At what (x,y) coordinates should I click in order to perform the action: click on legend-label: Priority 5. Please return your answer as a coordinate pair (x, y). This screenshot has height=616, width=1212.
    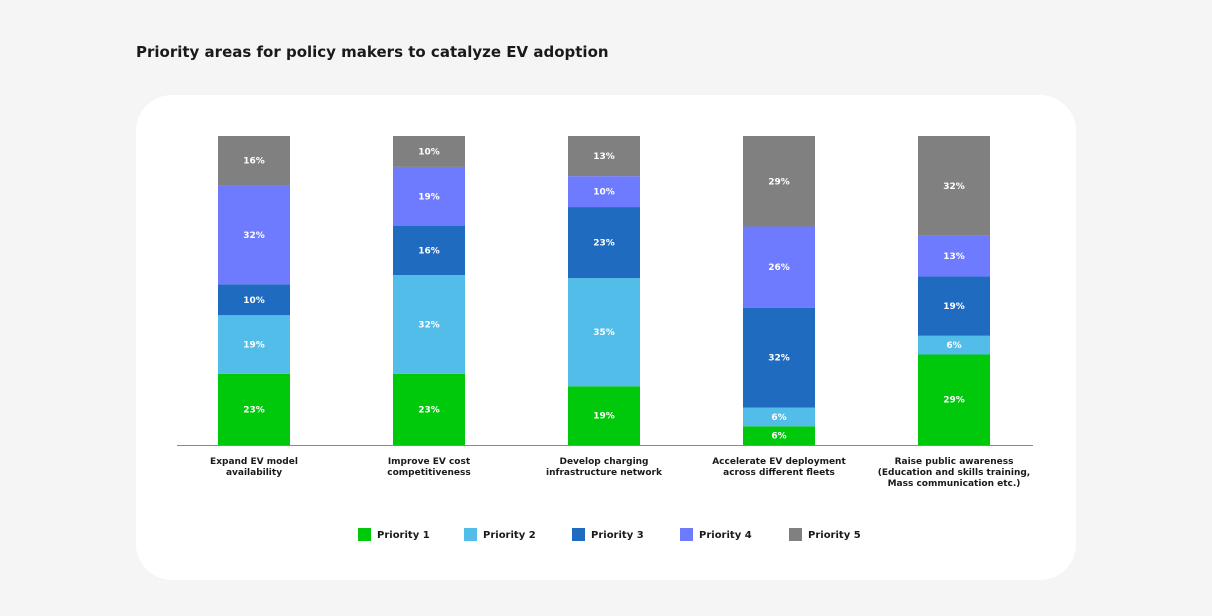
    Looking at the image, I should click on (834, 535).